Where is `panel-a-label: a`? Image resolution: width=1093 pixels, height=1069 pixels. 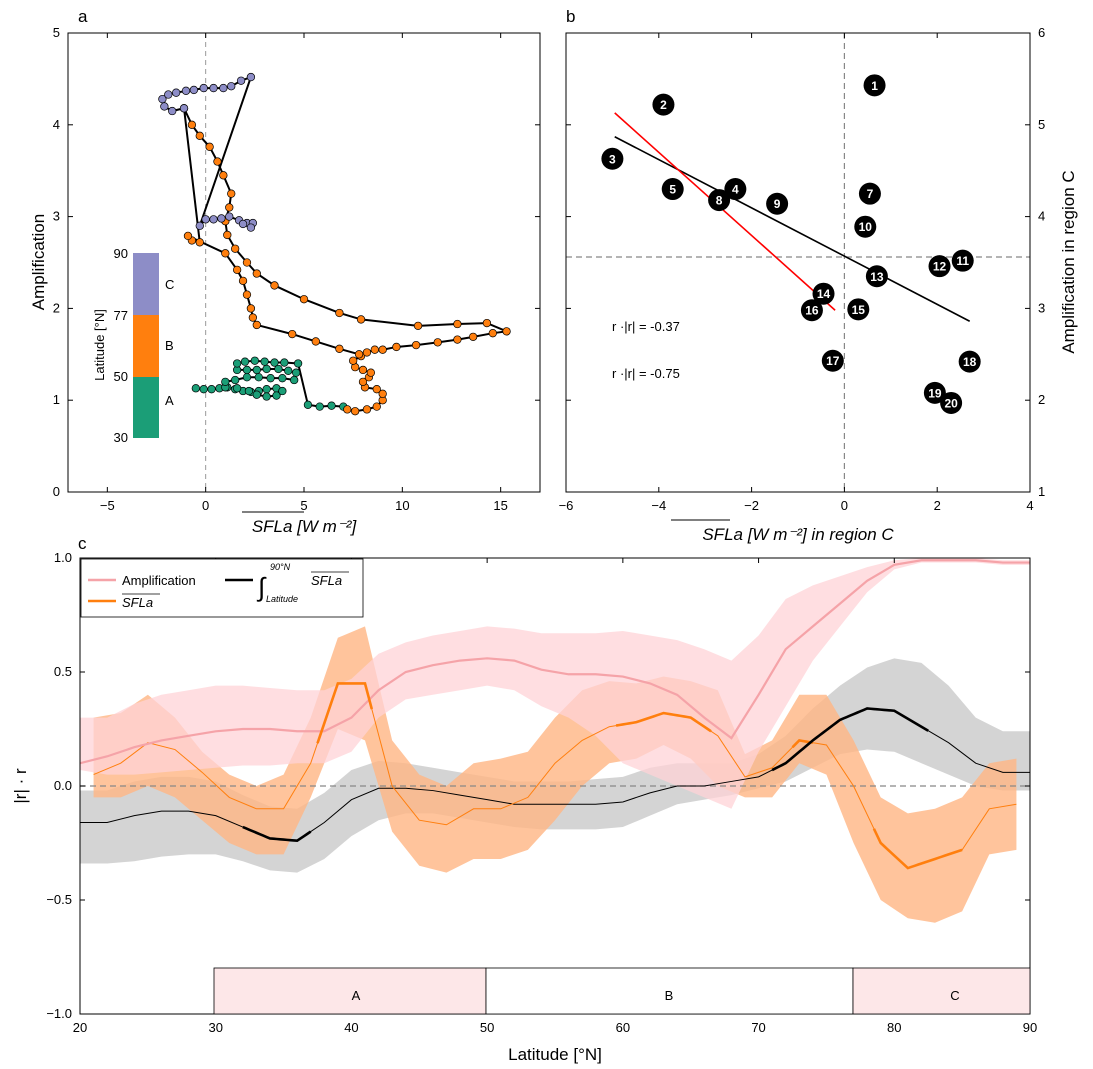
panel-a-label: a is located at coordinates (83, 16).